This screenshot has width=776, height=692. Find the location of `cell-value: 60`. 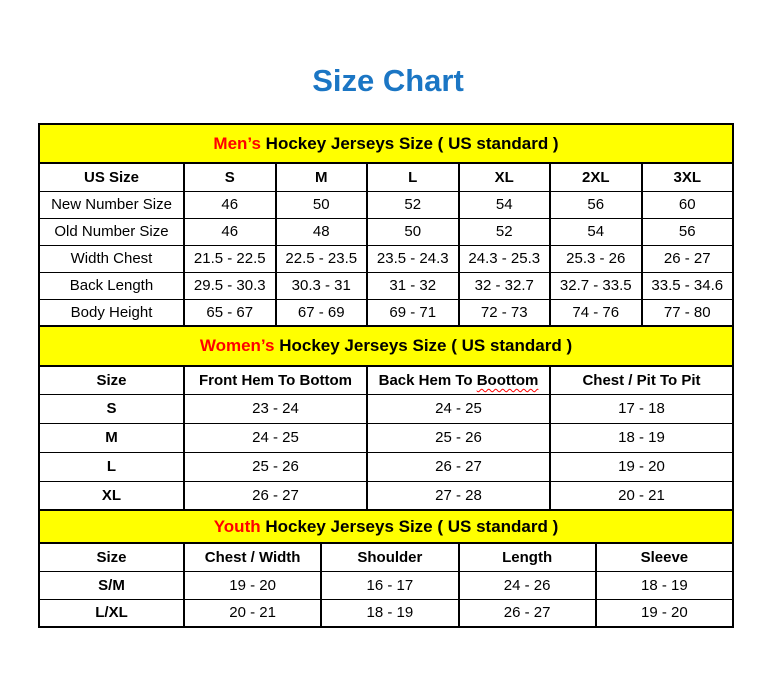

cell-value: 60 is located at coordinates (687, 204).